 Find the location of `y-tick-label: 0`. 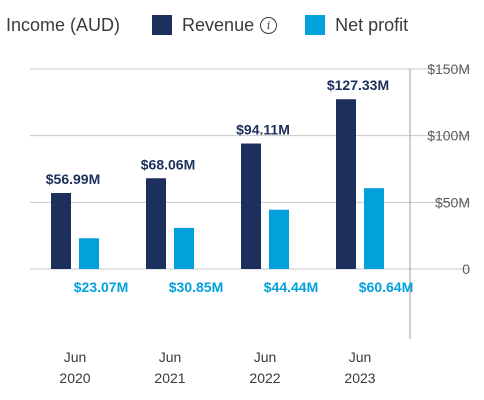

y-tick-label: 0 is located at coordinates (466, 269).